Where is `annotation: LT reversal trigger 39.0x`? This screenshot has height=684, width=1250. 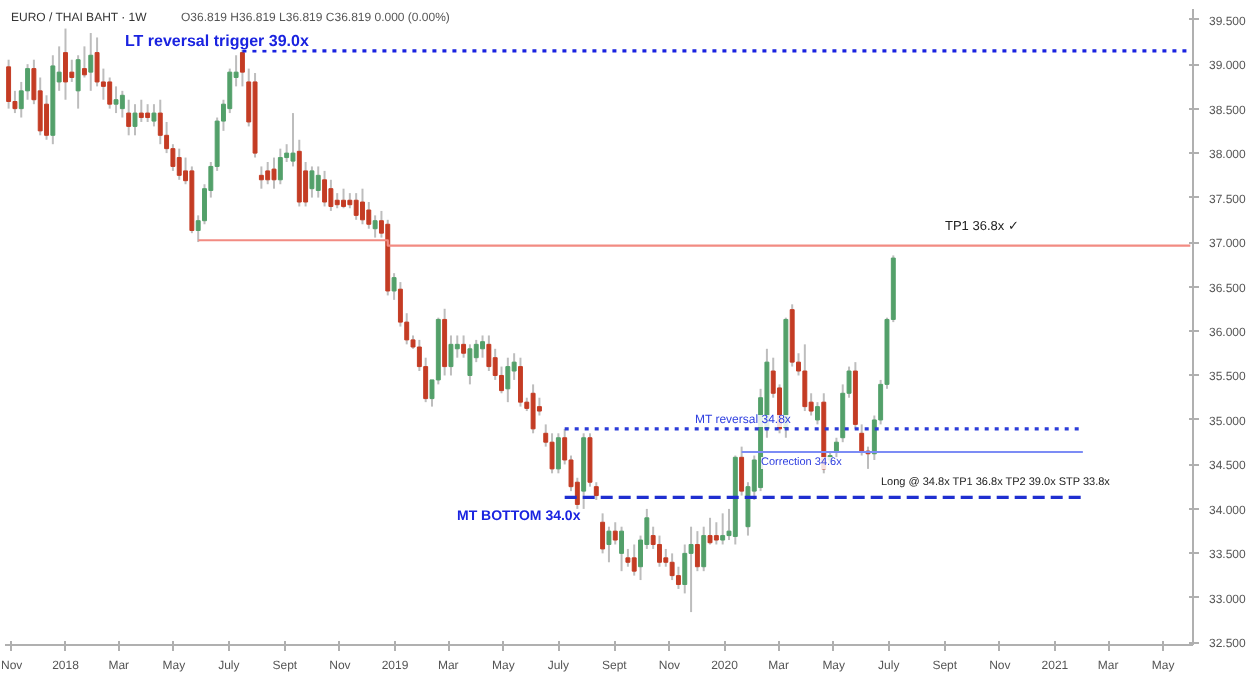
annotation: LT reversal trigger 39.0x is located at coordinates (217, 41).